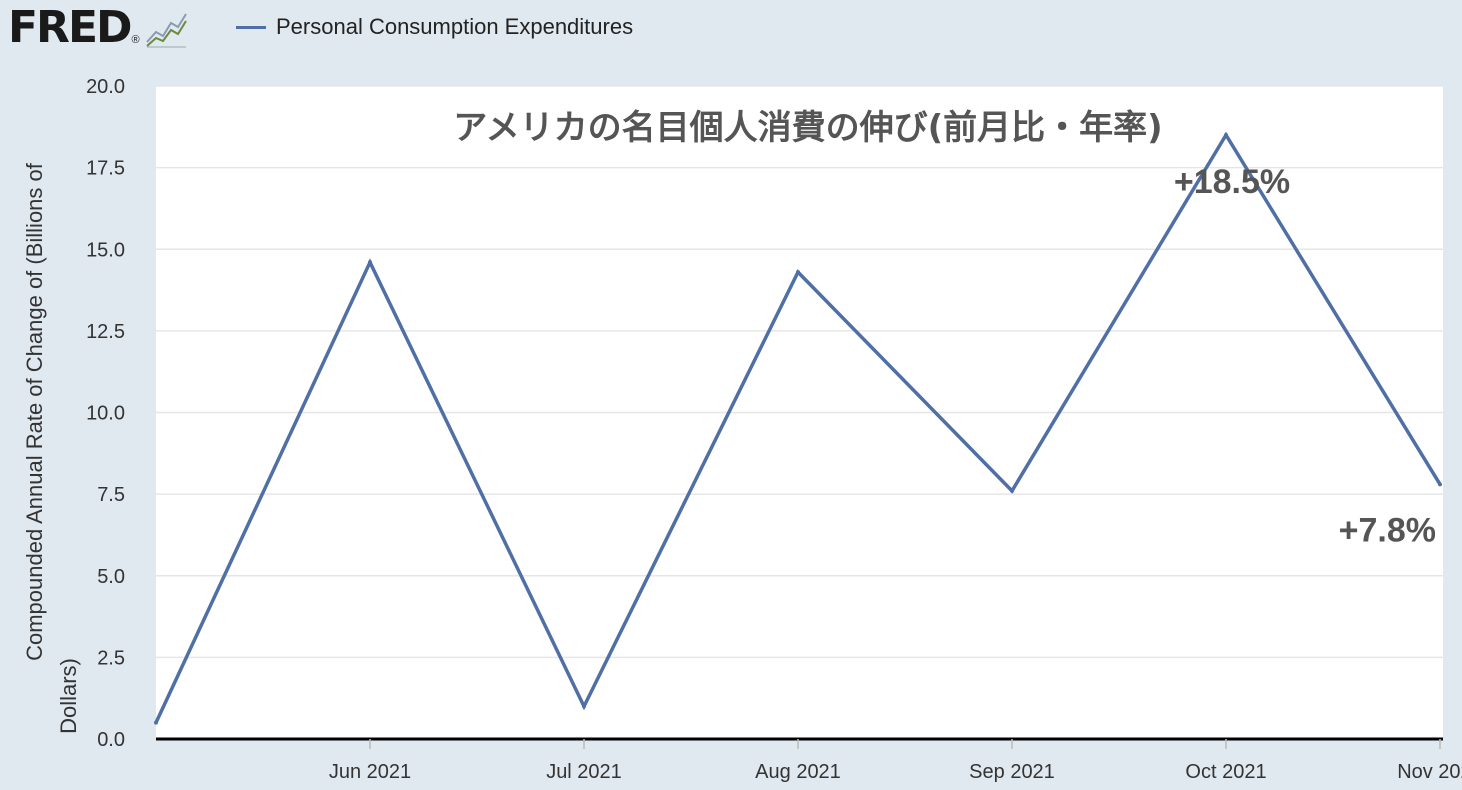 Image resolution: width=1462 pixels, height=790 pixels. I want to click on annotation-label: +18.5%, so click(1232, 182).